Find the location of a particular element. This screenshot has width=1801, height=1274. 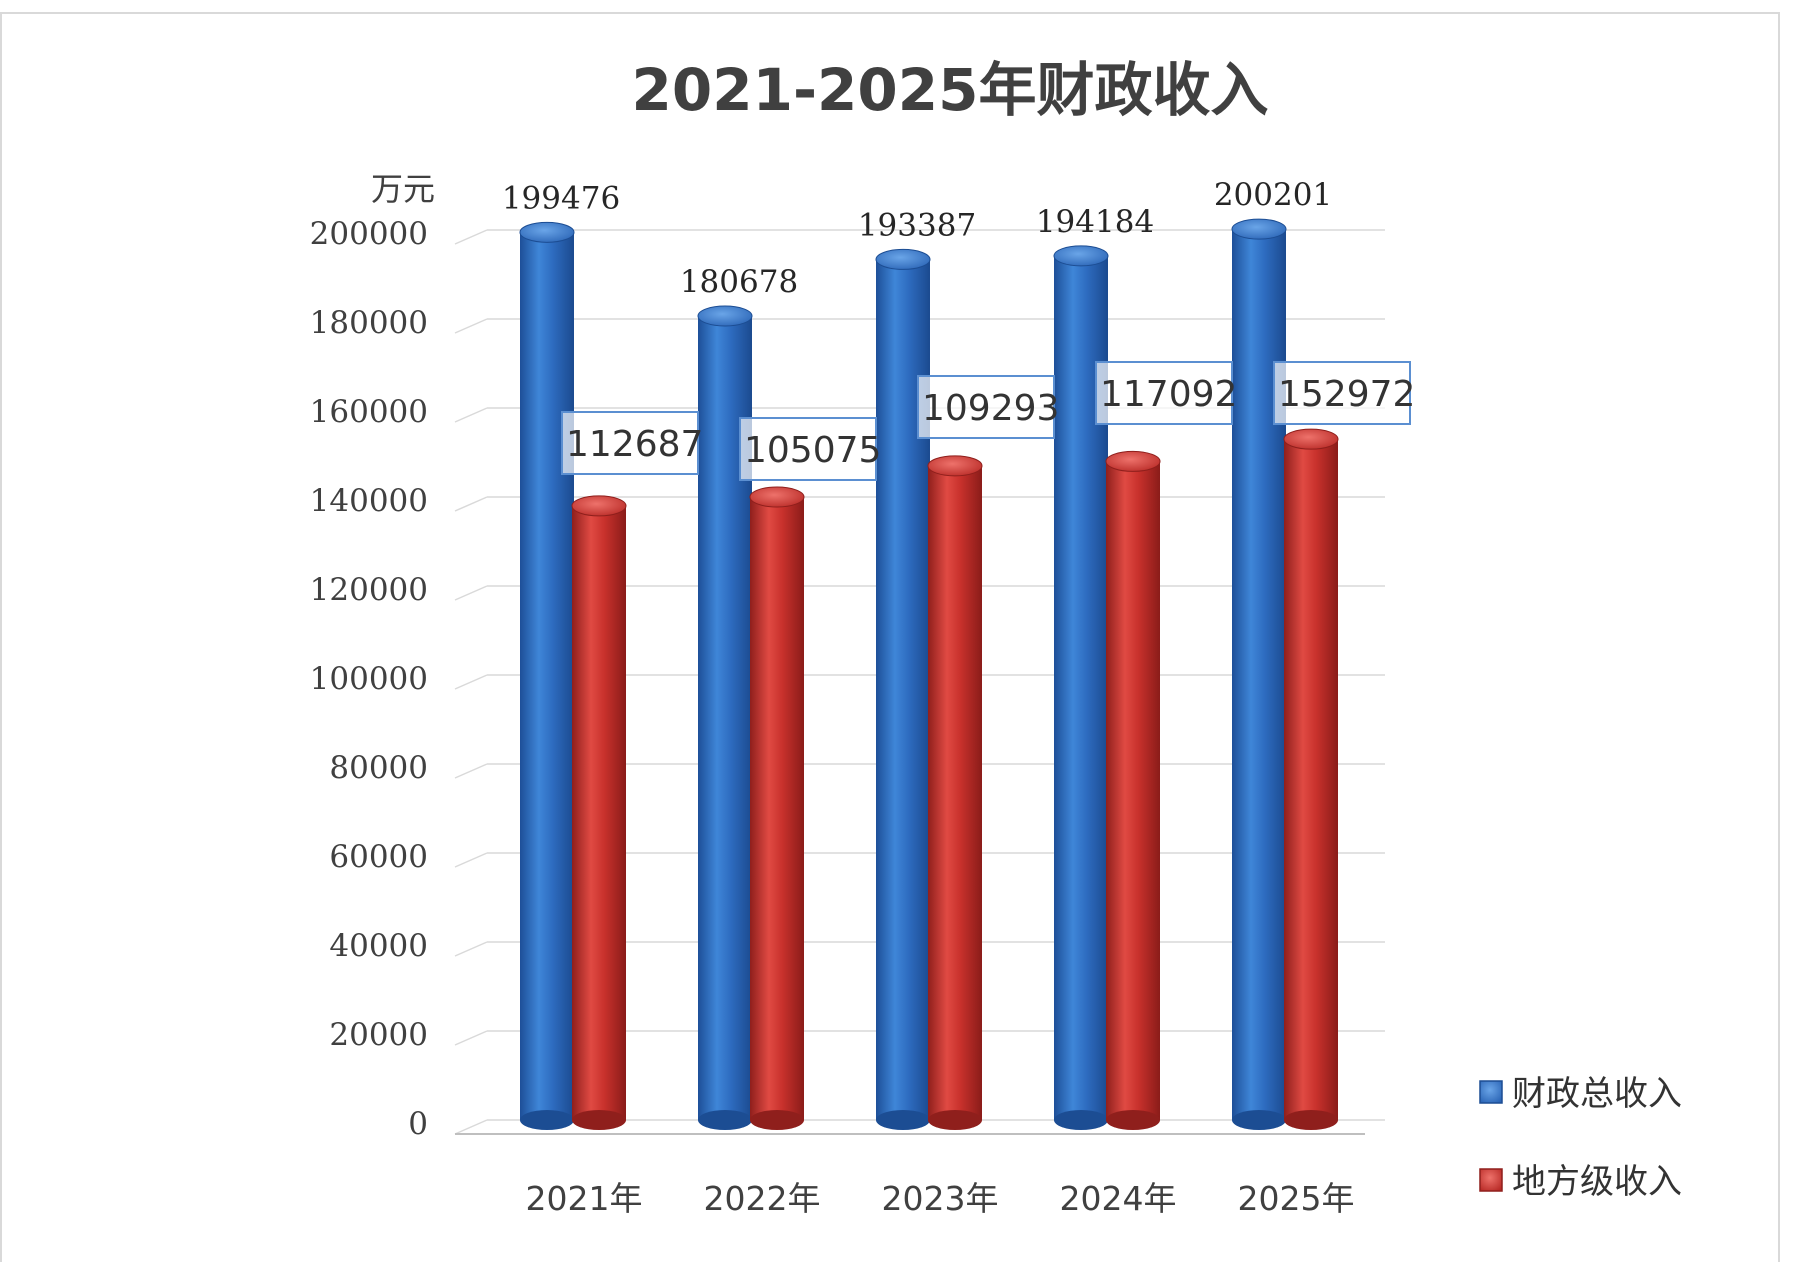

x-tick-label: 2024年 is located at coordinates (1118, 1198).